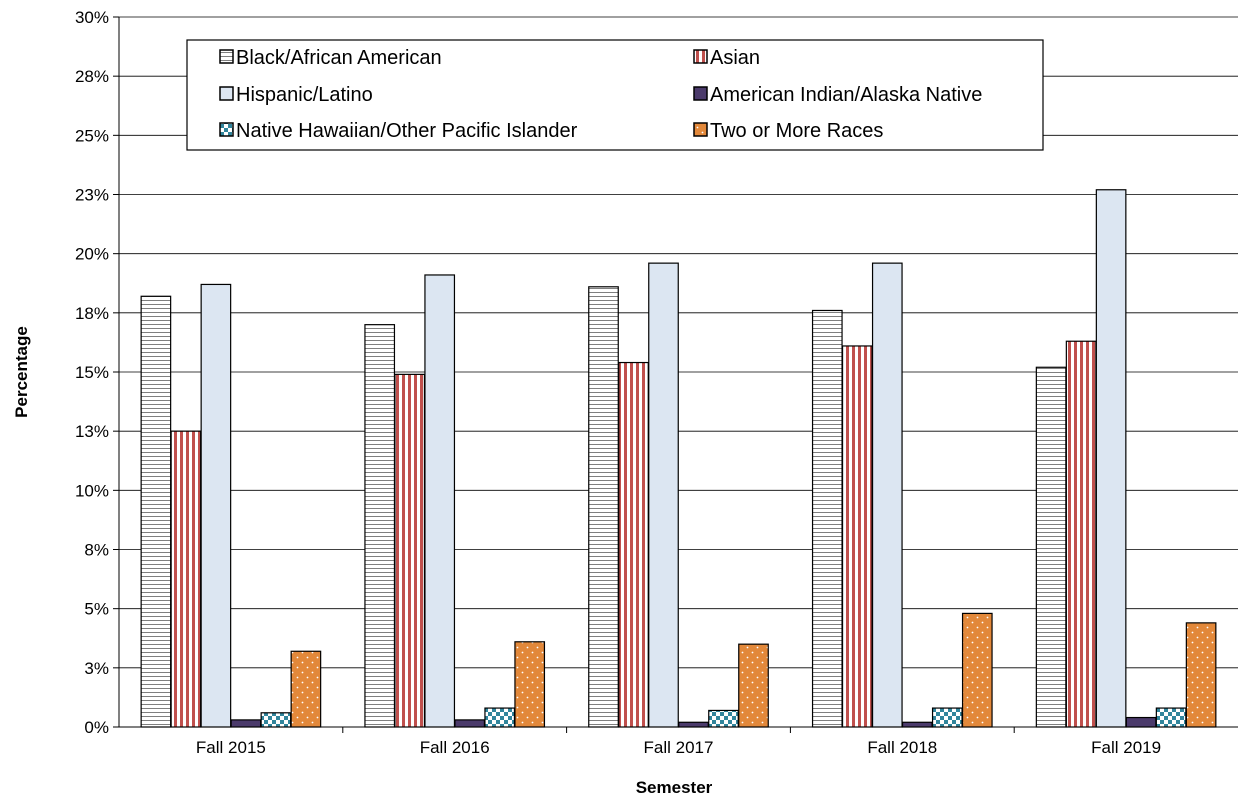  What do you see at coordinates (92, 76) in the screenshot?
I see `y-tick-label: 28%` at bounding box center [92, 76].